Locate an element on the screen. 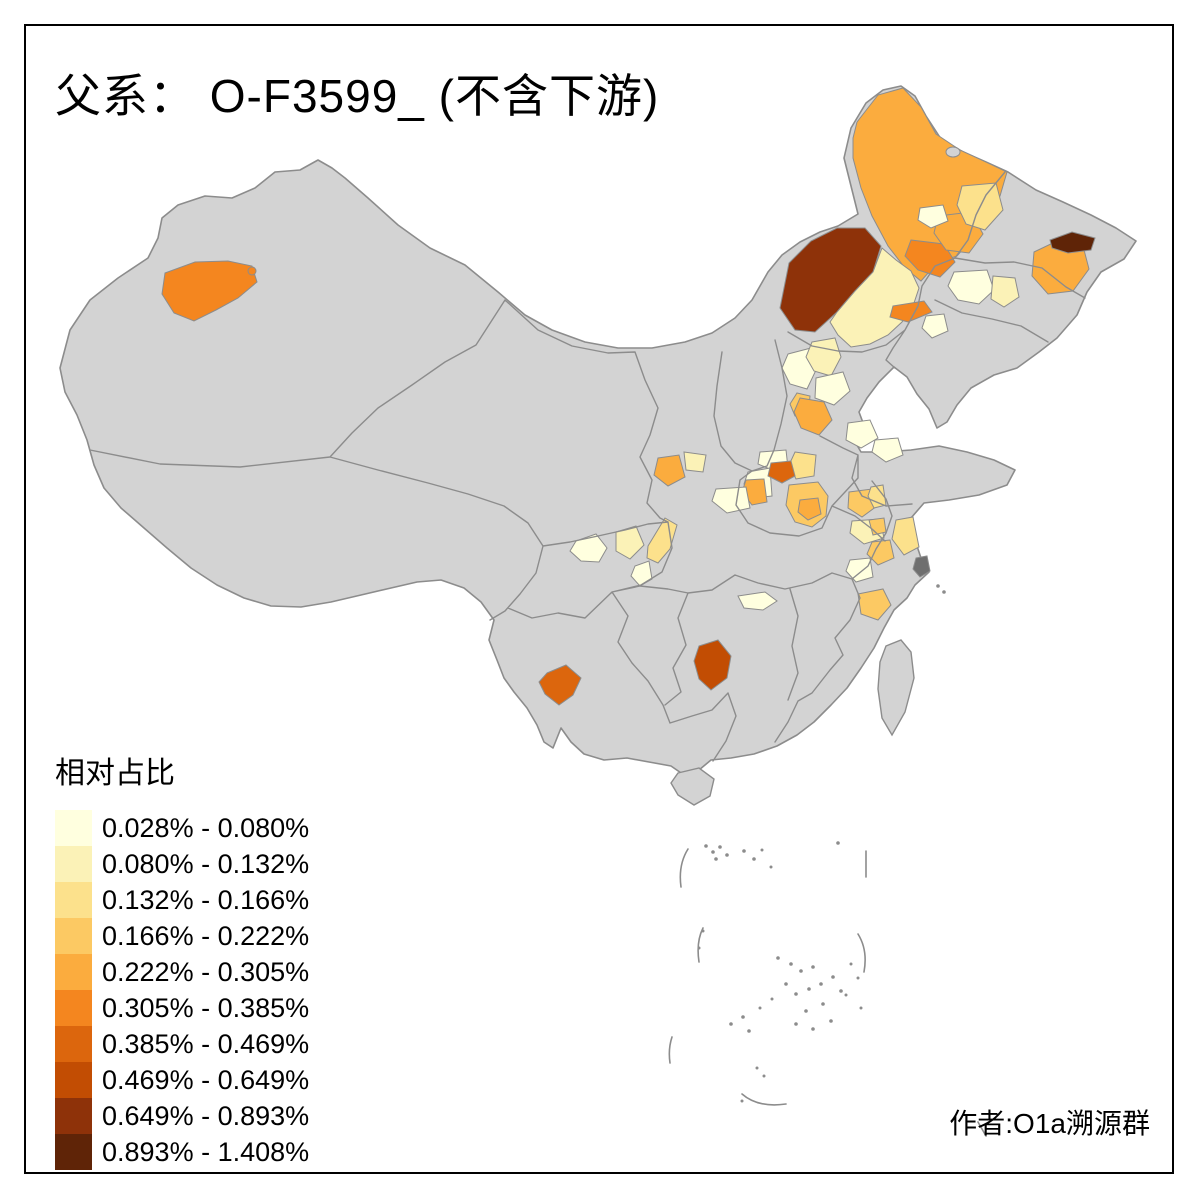  legend-item: 0.385% - 0.469% is located at coordinates (182, 1044).